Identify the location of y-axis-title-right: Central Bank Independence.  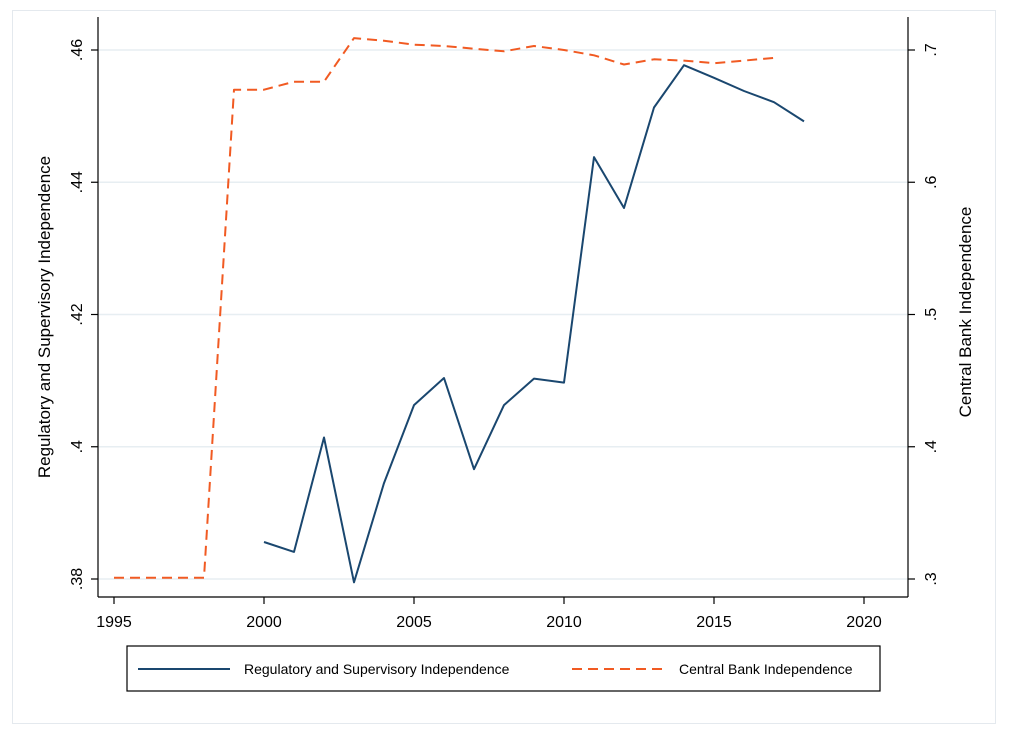
(965, 312).